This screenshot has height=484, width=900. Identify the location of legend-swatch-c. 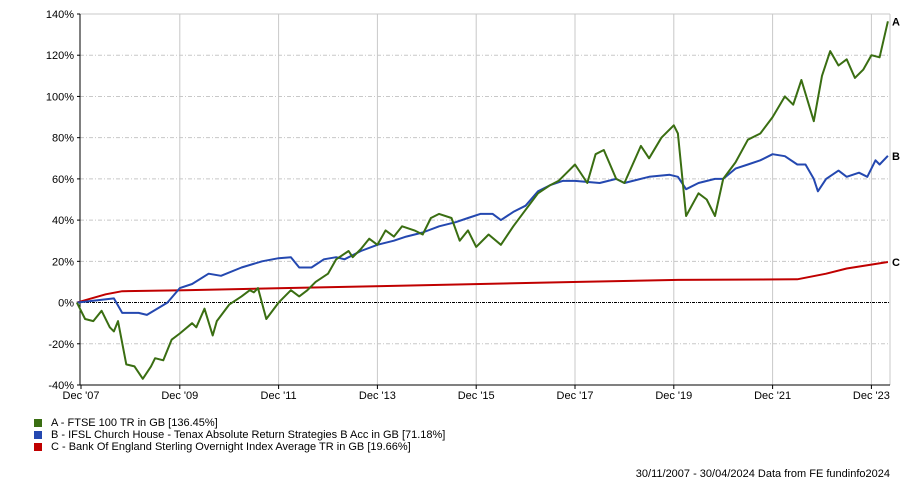
(38, 447).